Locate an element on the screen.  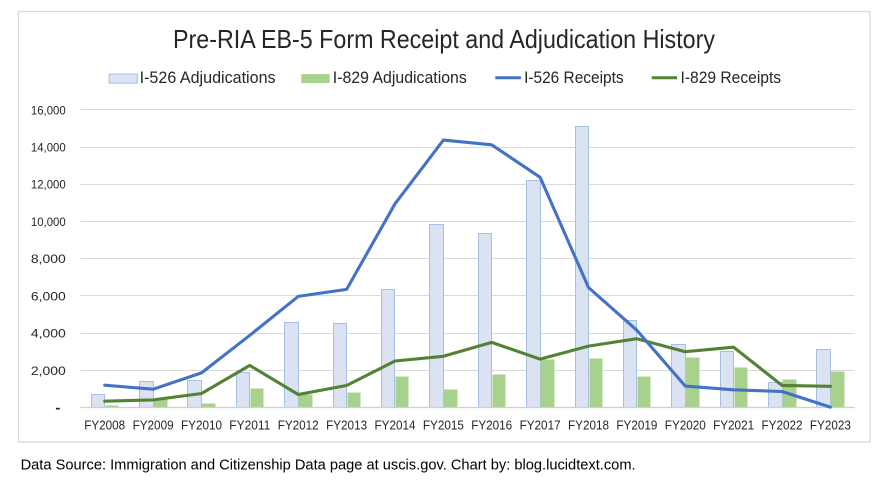
svg-text: I-829 Receipts is located at coordinates (731, 78).